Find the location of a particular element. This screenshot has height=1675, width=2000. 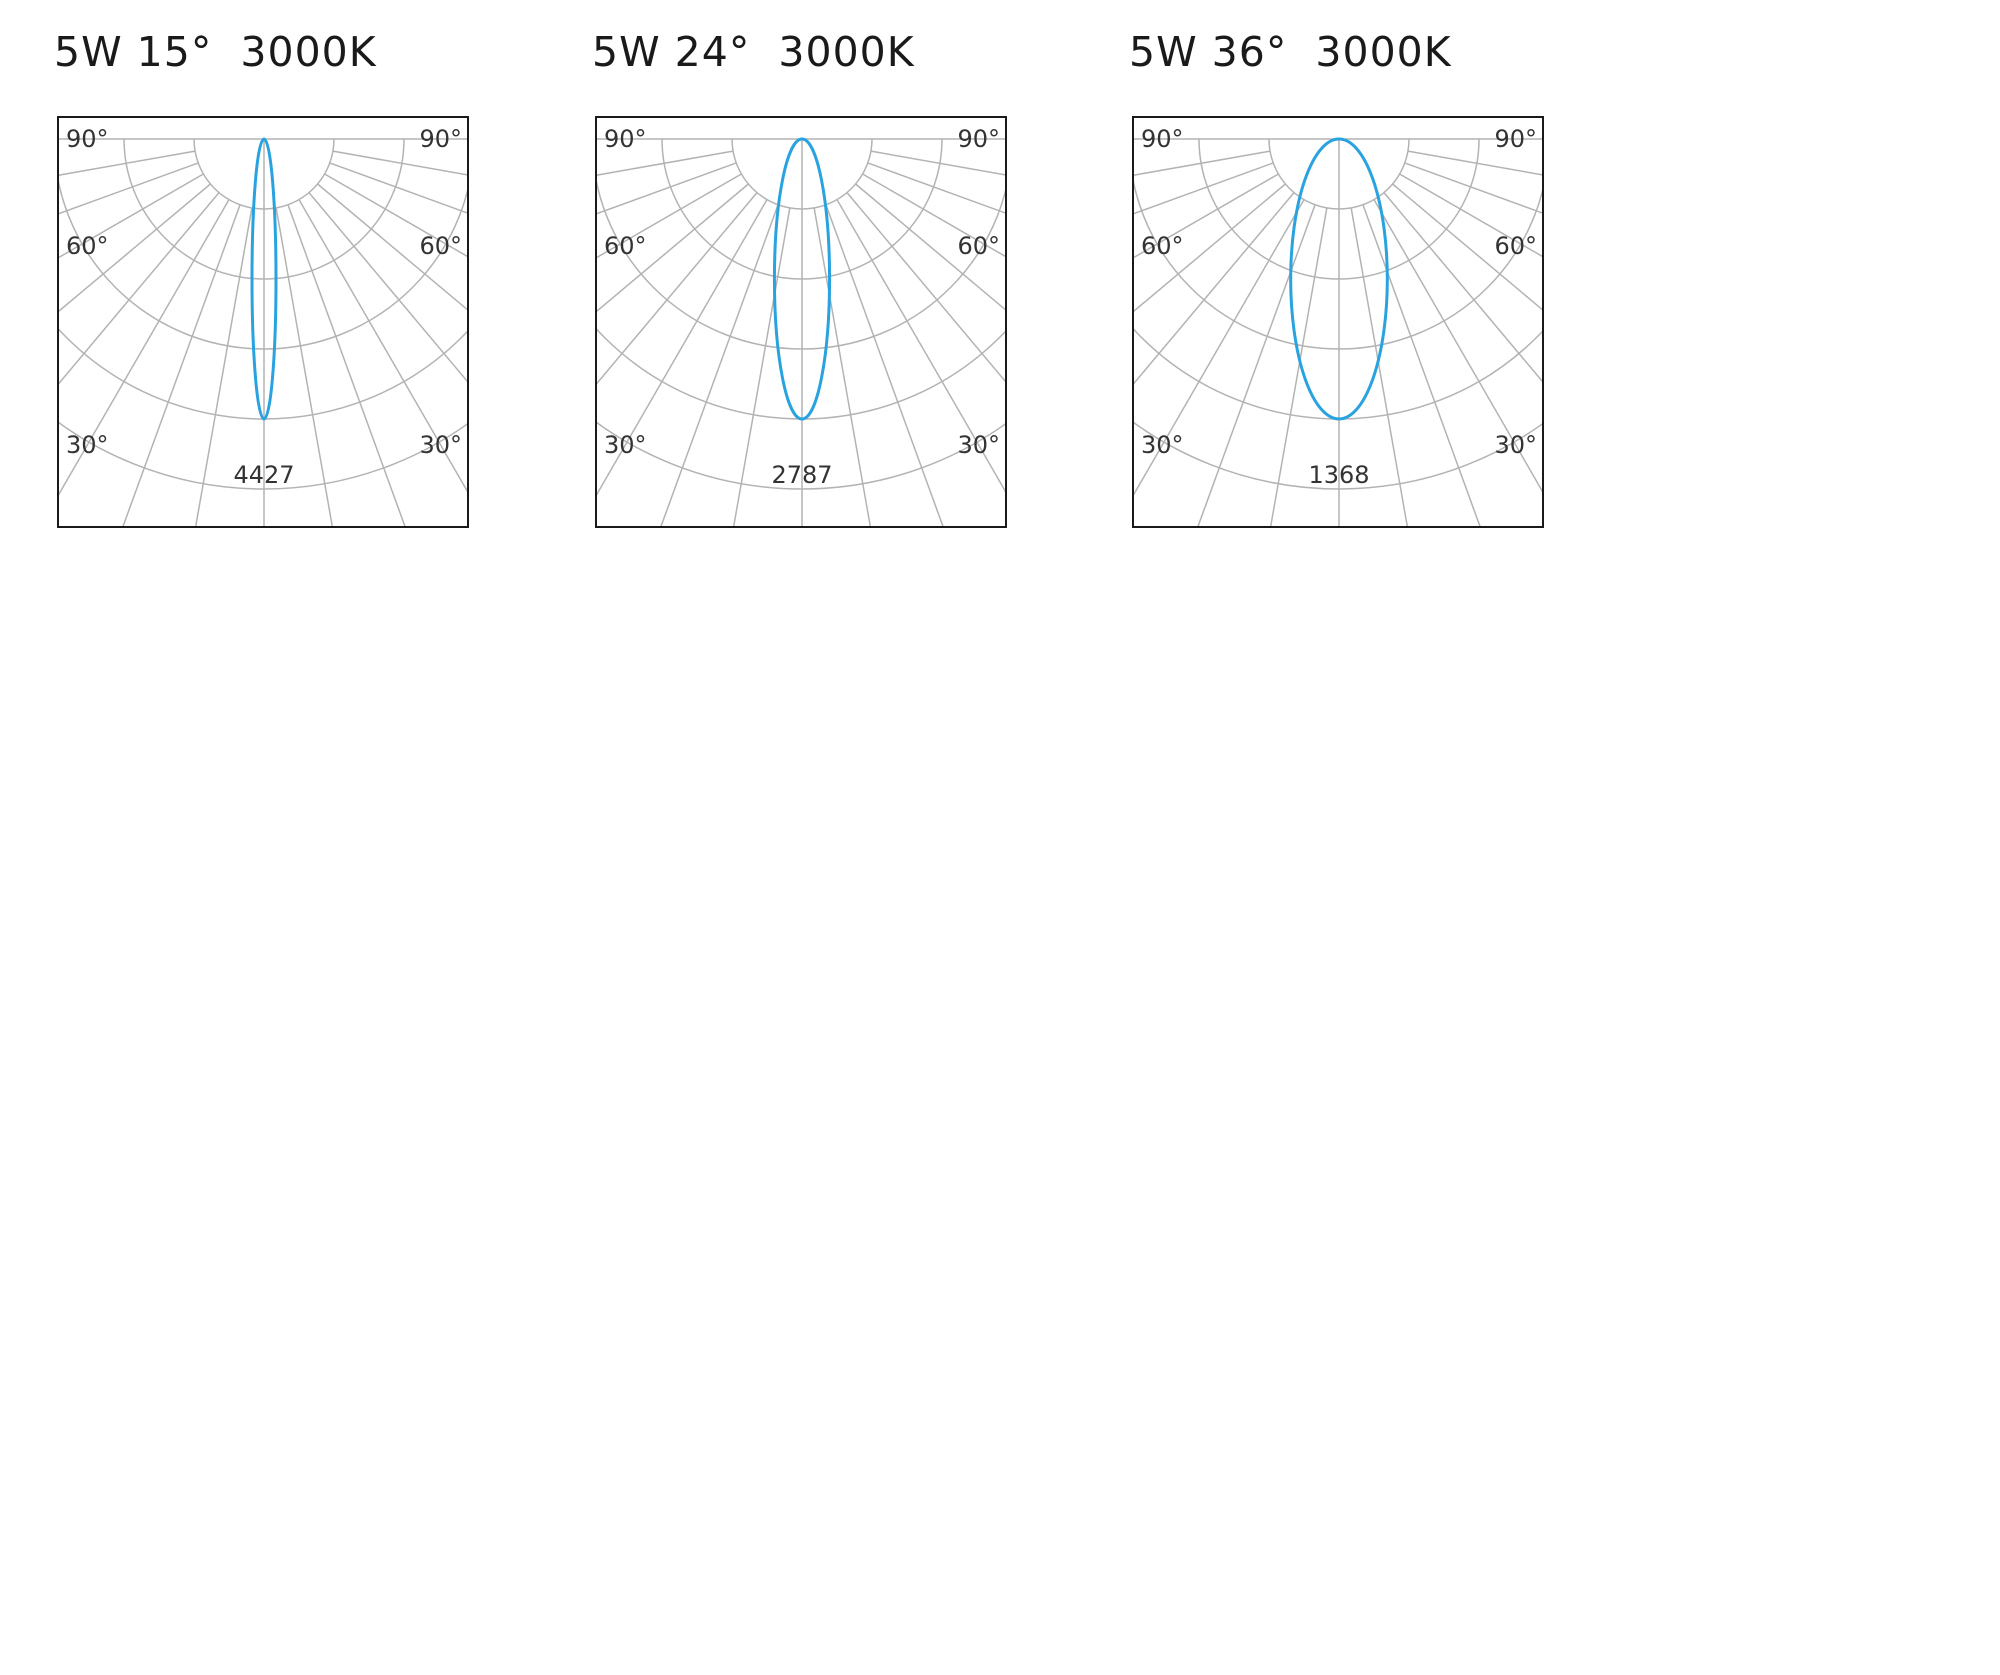

polar-plot: 90° 90° 60° 60° 30° 30° 2787 is located at coordinates (801, 322).